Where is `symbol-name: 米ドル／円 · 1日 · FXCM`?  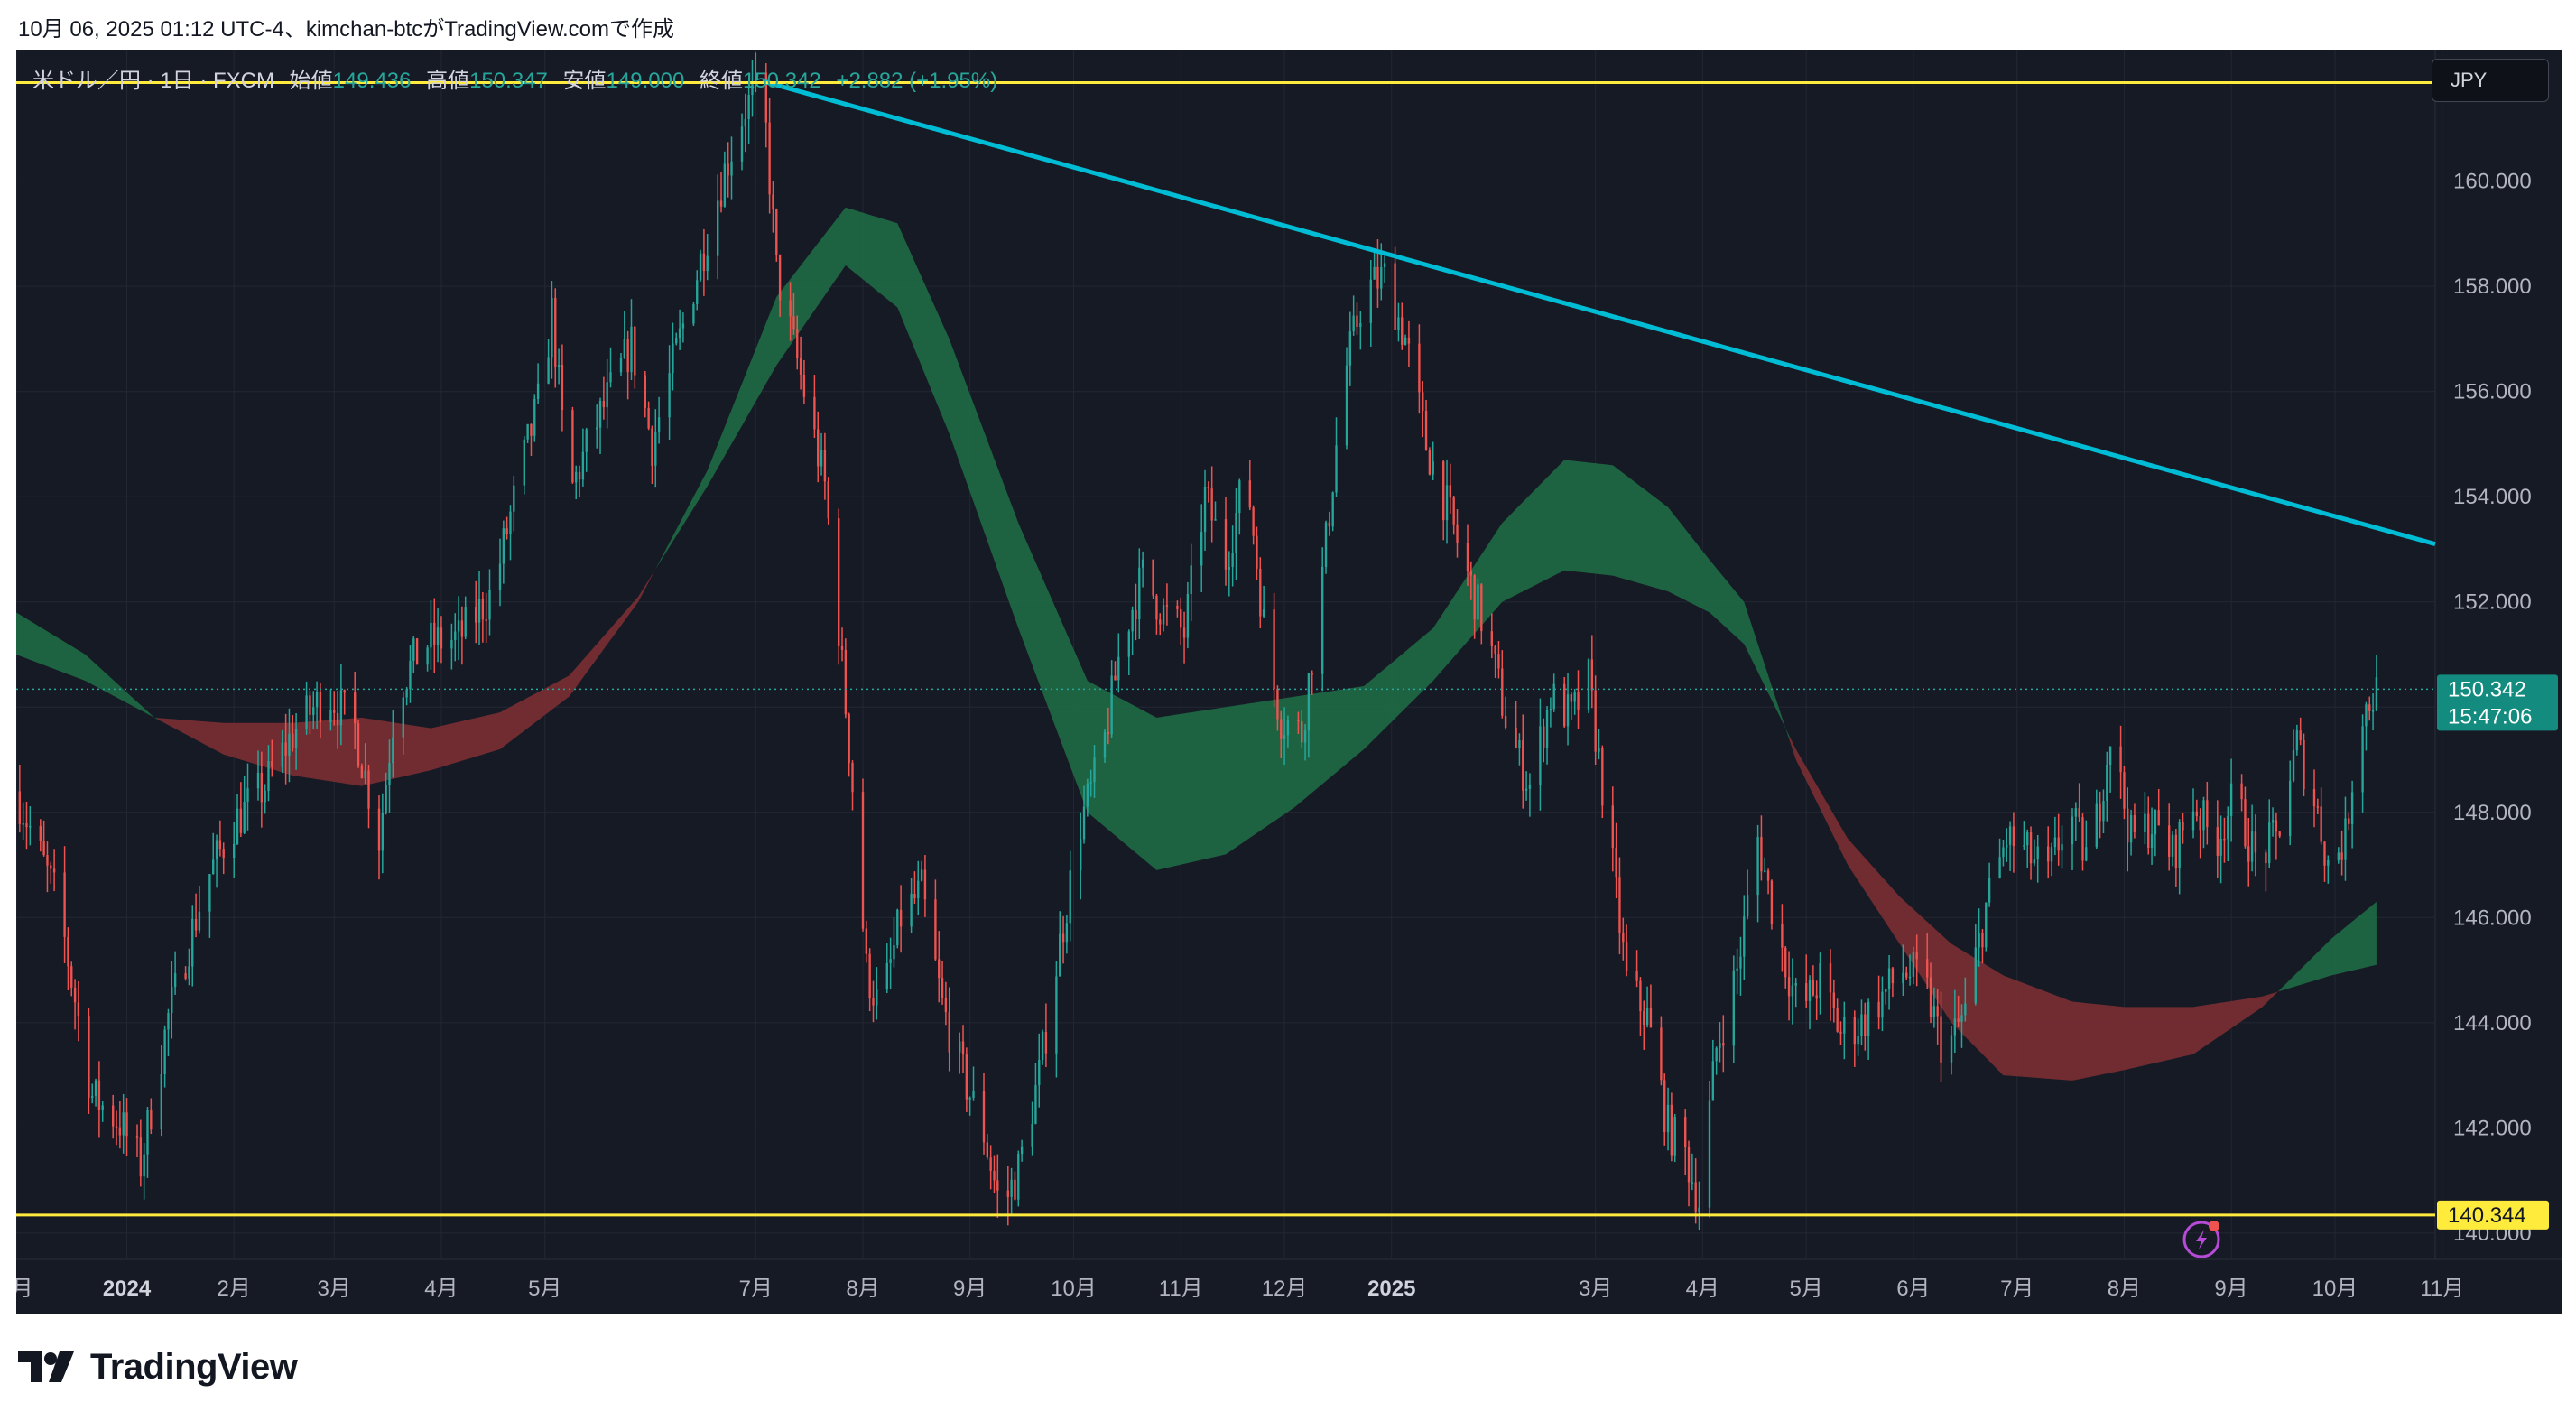 symbol-name: 米ドル／円 · 1日 · FXCM is located at coordinates (153, 81).